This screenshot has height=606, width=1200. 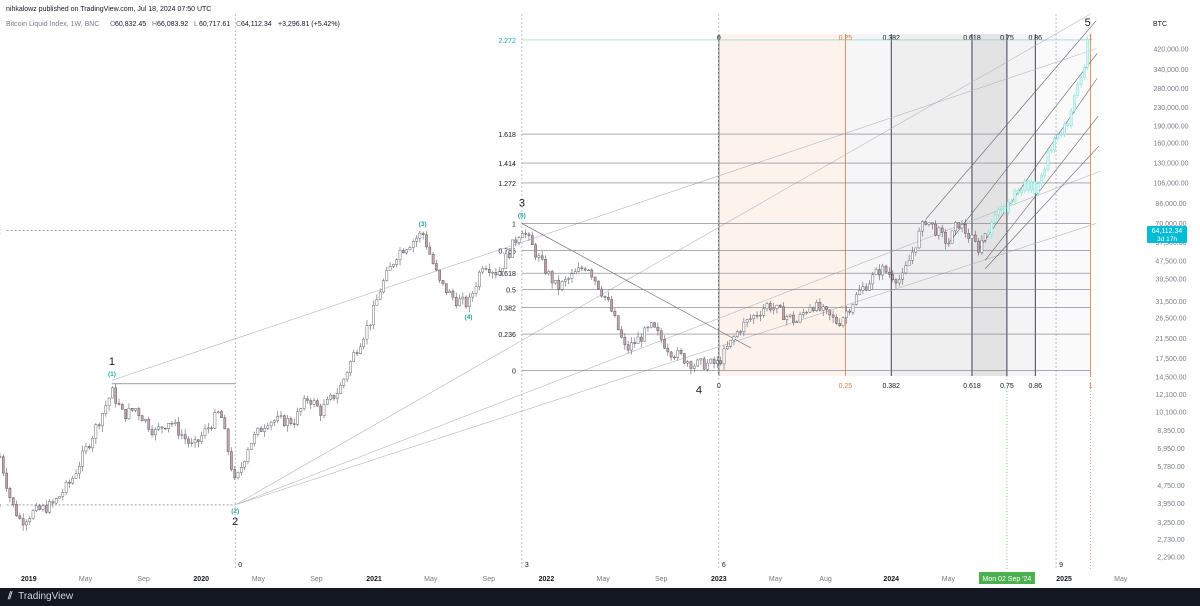 I want to click on price-axis-tick: 340,000.00, so click(x=1170, y=70).